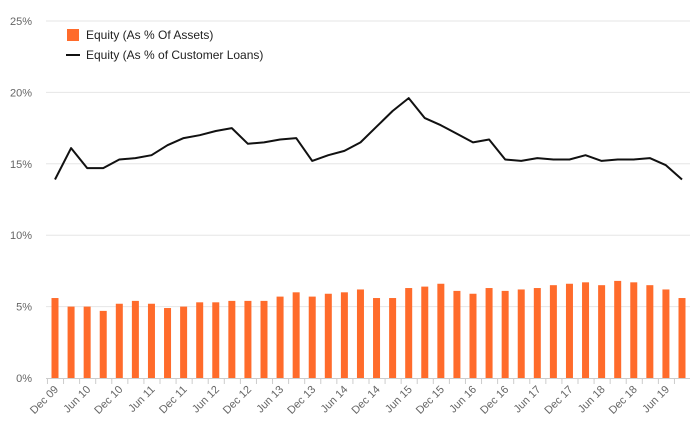 Image resolution: width=700 pixels, height=433 pixels. Describe the element at coordinates (21, 236) in the screenshot. I see `y-tick-label: 10%` at that location.